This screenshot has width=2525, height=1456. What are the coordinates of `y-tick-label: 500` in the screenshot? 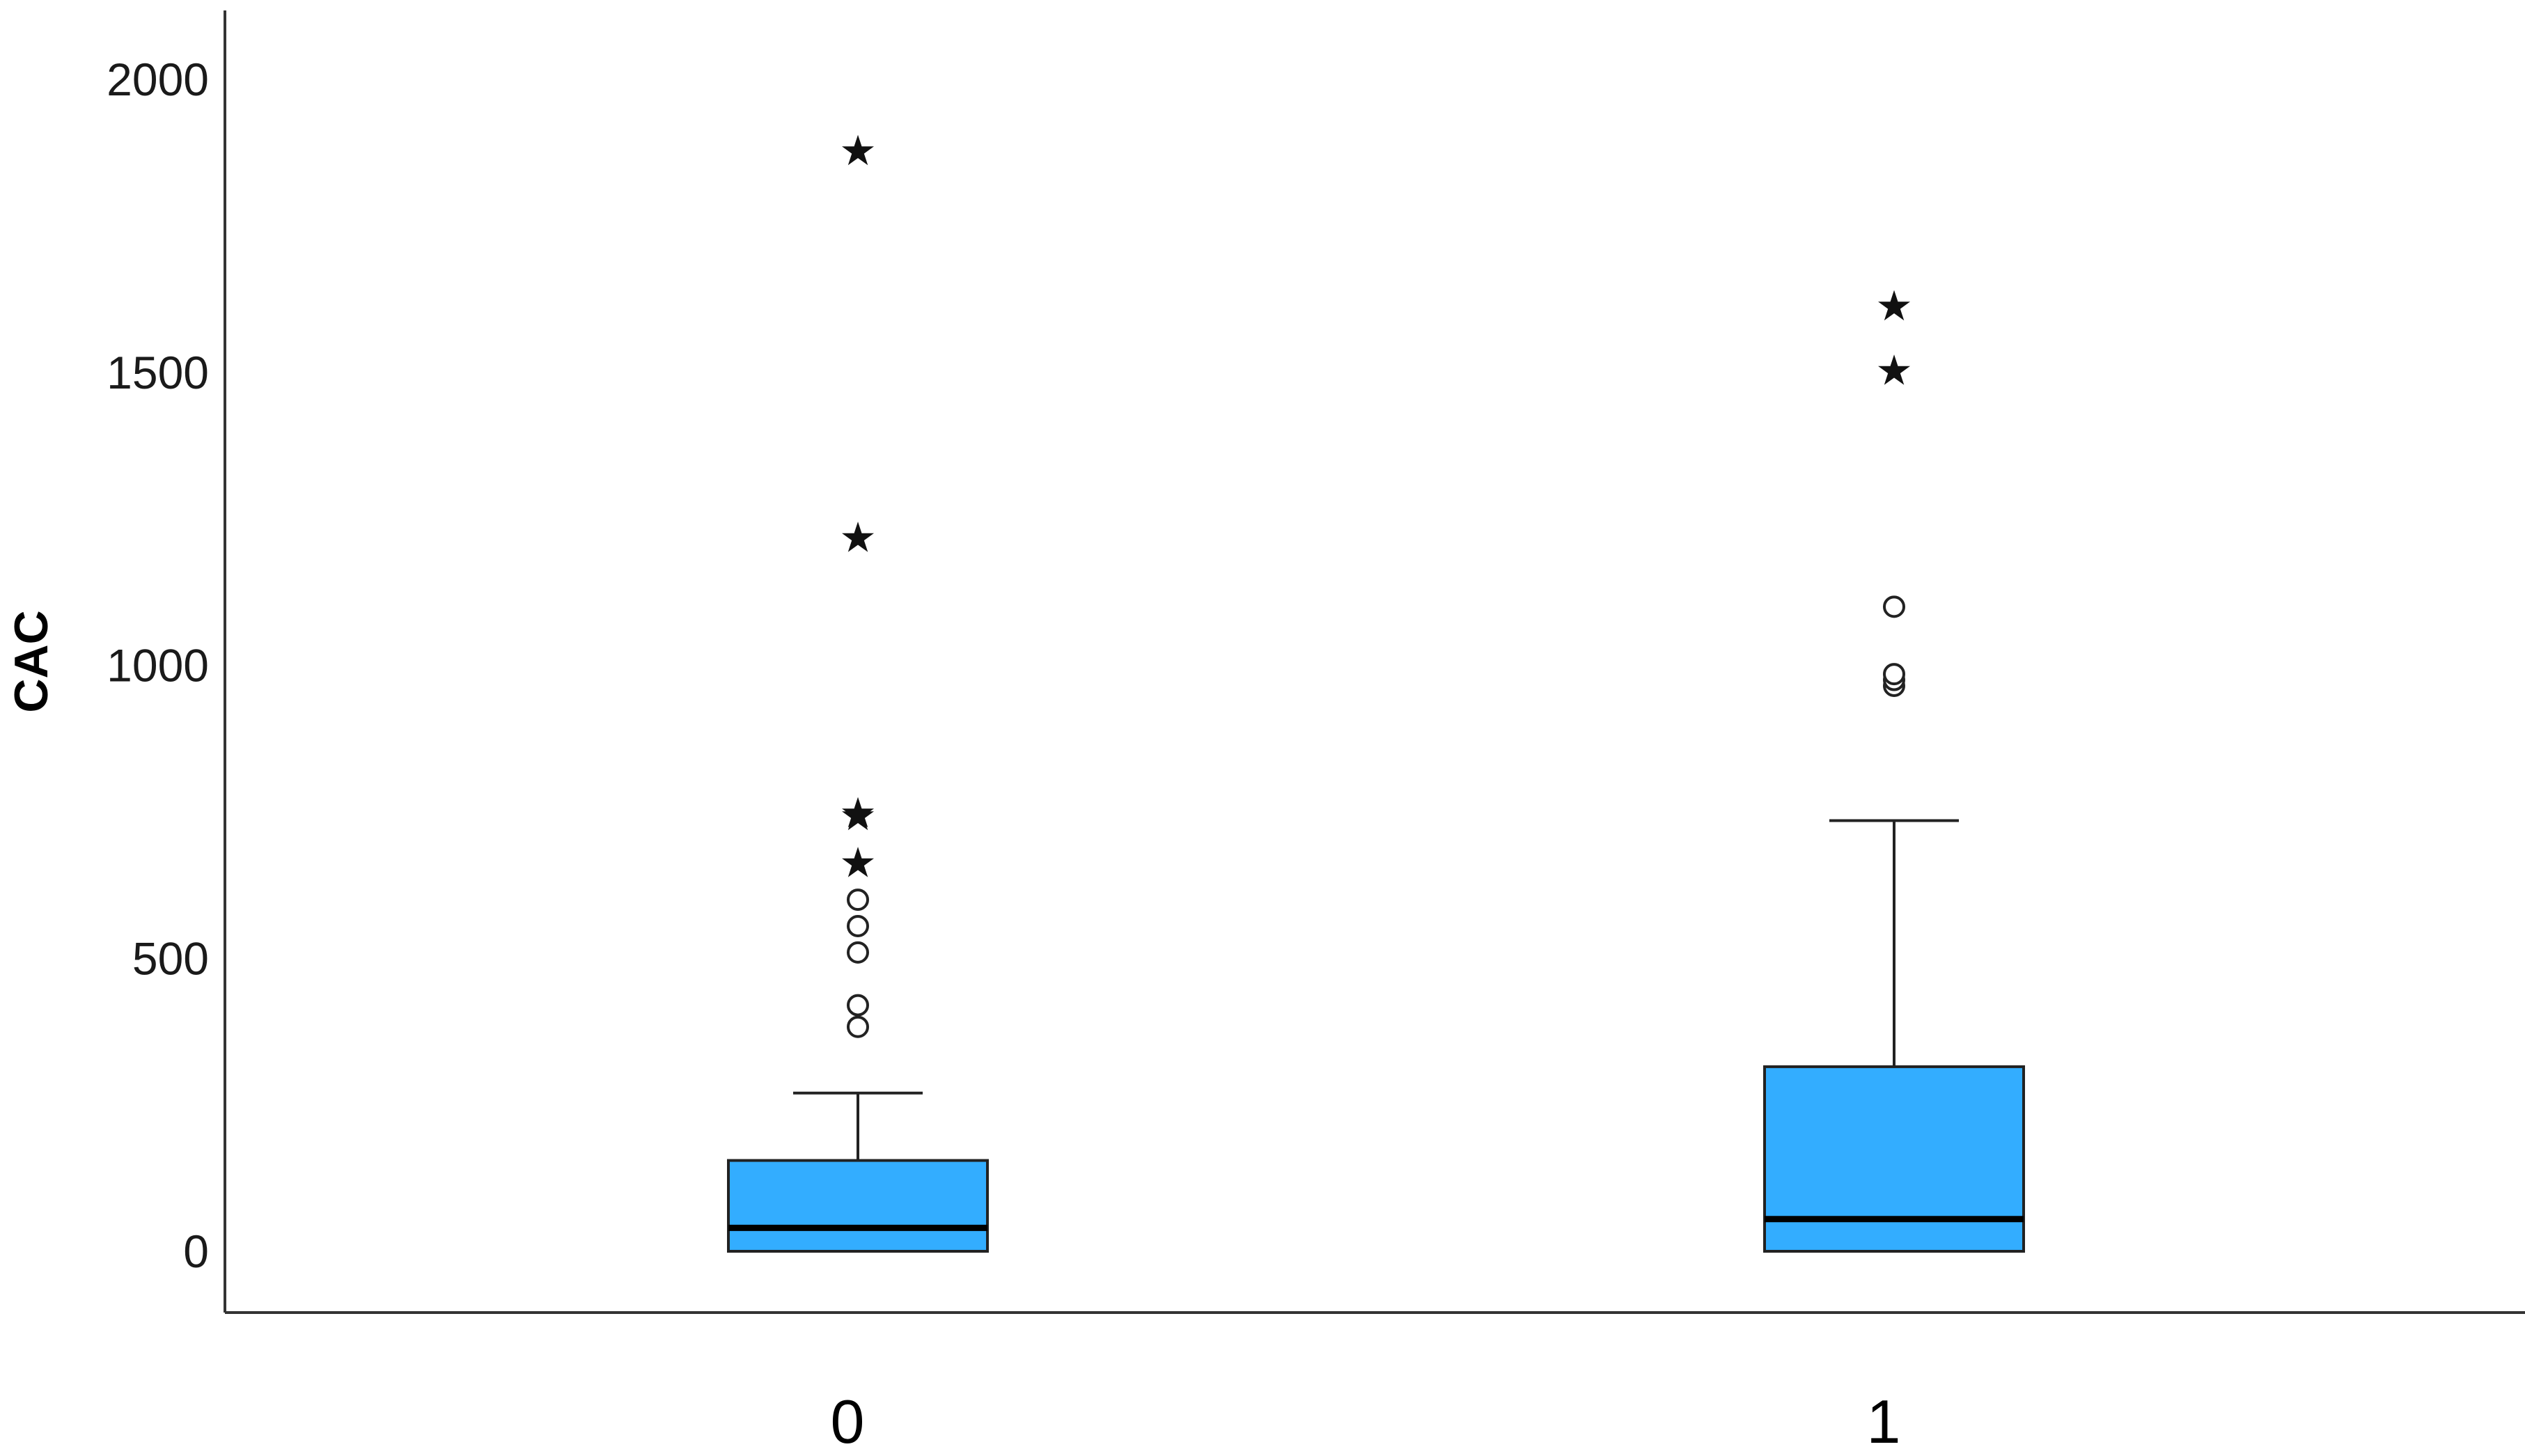 It's located at (170, 958).